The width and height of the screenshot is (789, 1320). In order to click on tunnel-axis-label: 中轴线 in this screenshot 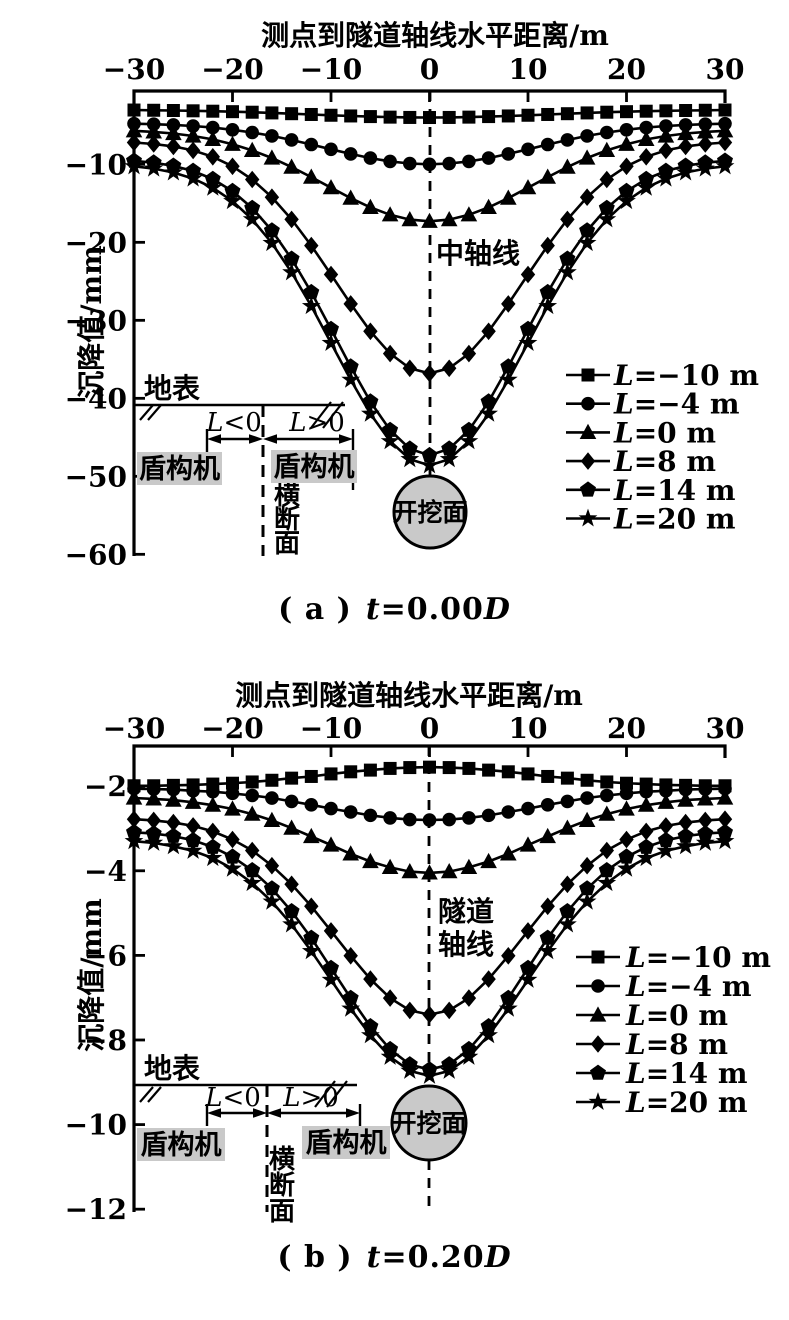, I will do `click(478, 253)`.